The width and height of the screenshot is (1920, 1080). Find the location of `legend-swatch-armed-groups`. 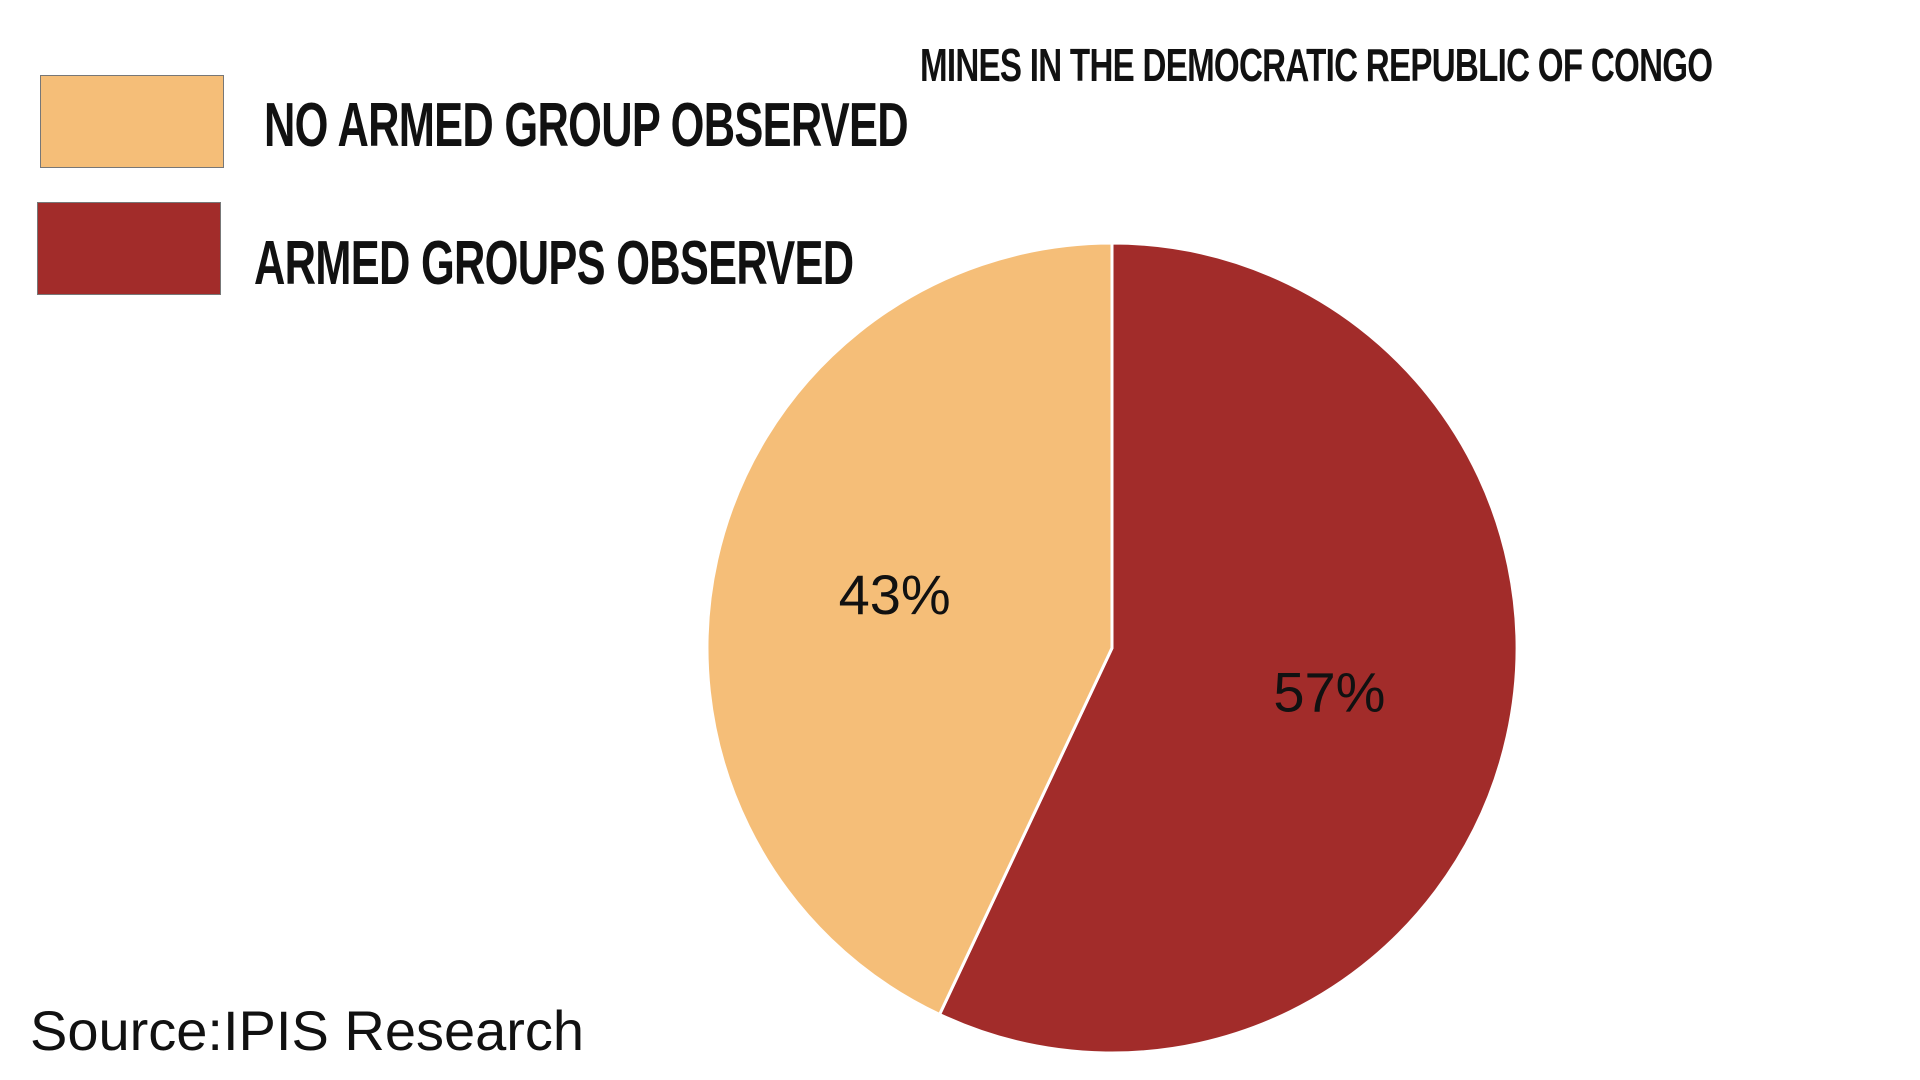

legend-swatch-armed-groups is located at coordinates (129, 248).